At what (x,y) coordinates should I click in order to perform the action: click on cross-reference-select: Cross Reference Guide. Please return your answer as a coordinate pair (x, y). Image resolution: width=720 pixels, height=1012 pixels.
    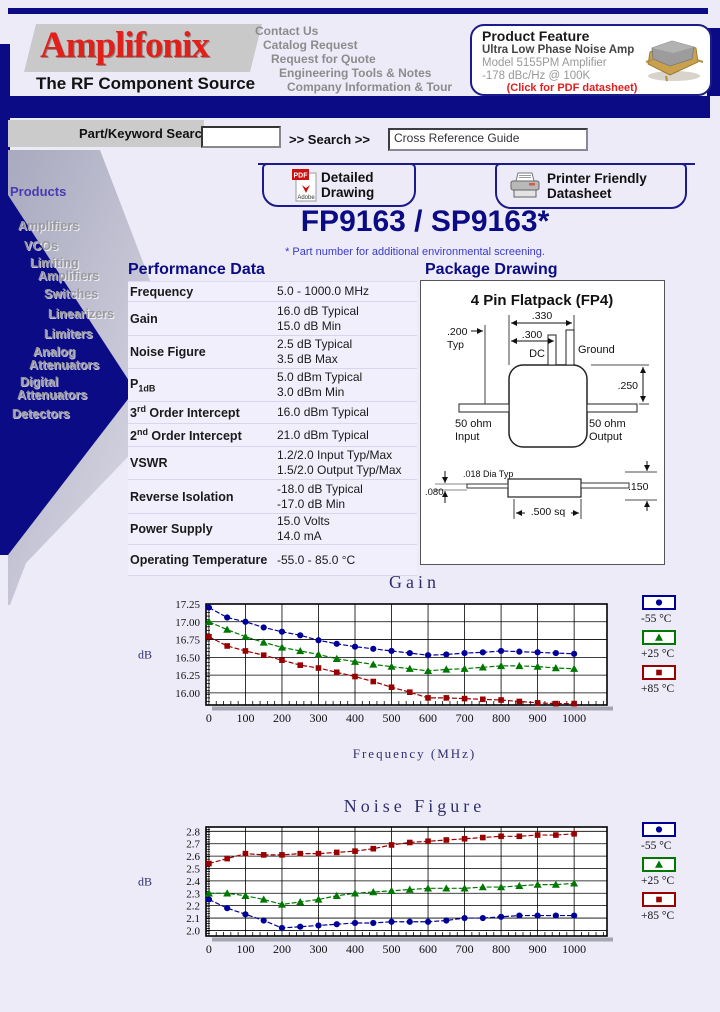
    Looking at the image, I should click on (488, 139).